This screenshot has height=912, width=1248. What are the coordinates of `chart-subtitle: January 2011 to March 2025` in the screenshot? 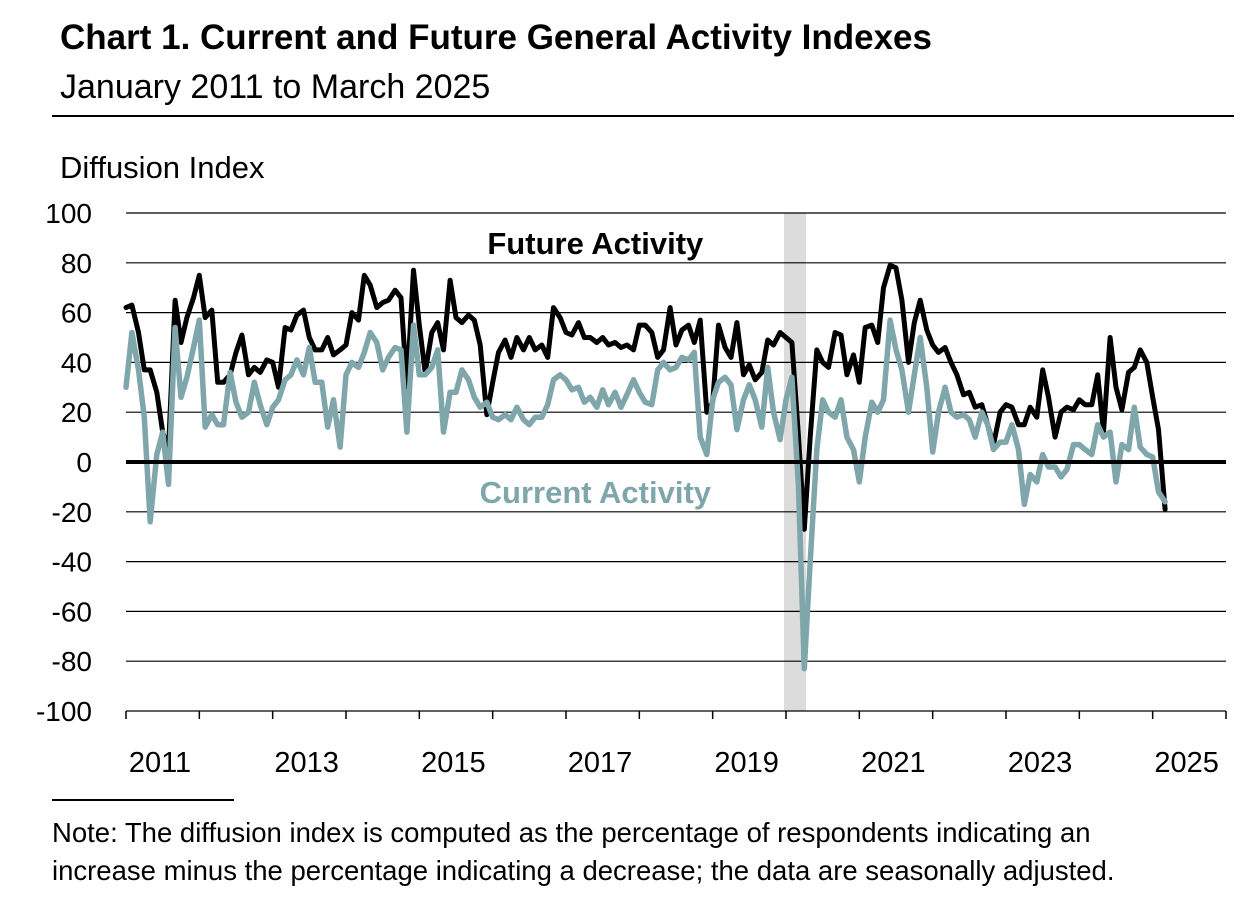 It's located at (275, 87).